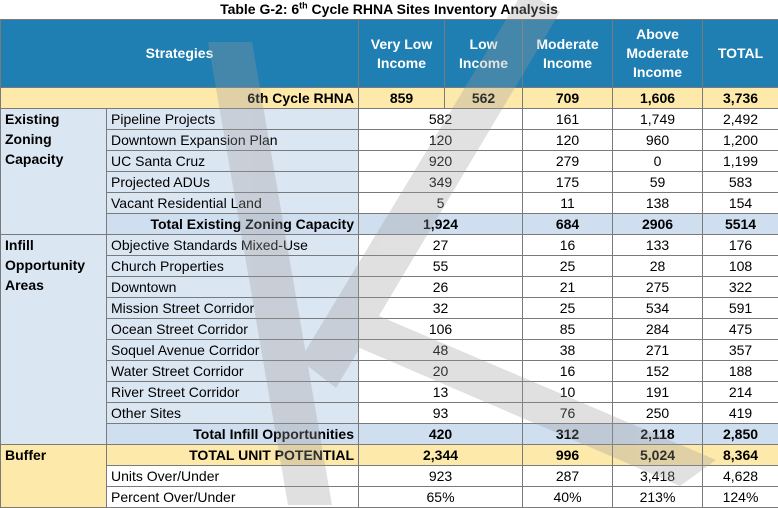 The height and width of the screenshot is (508, 778). What do you see at coordinates (568, 224) in the screenshot?
I see `cell-moderate: 684` at bounding box center [568, 224].